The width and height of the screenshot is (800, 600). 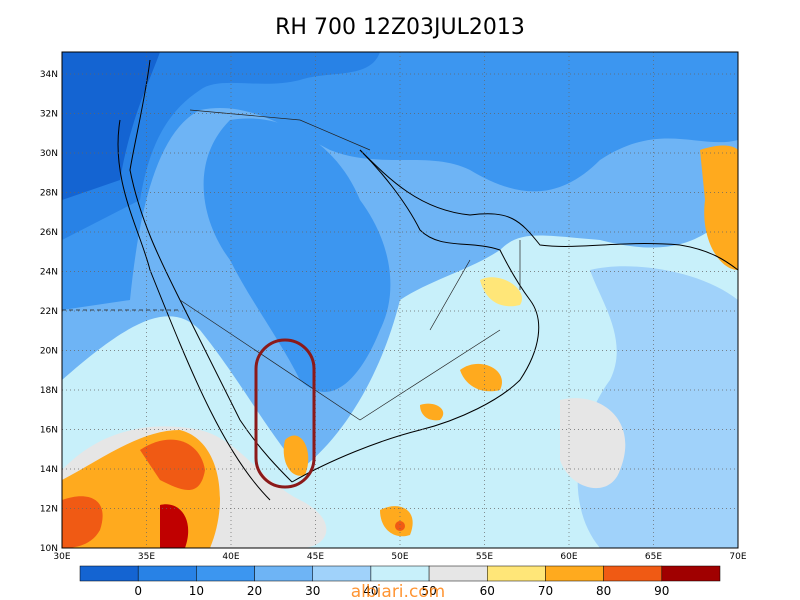 What do you see at coordinates (49, 510) in the screenshot?
I see `latitude-label: 12N` at bounding box center [49, 510].